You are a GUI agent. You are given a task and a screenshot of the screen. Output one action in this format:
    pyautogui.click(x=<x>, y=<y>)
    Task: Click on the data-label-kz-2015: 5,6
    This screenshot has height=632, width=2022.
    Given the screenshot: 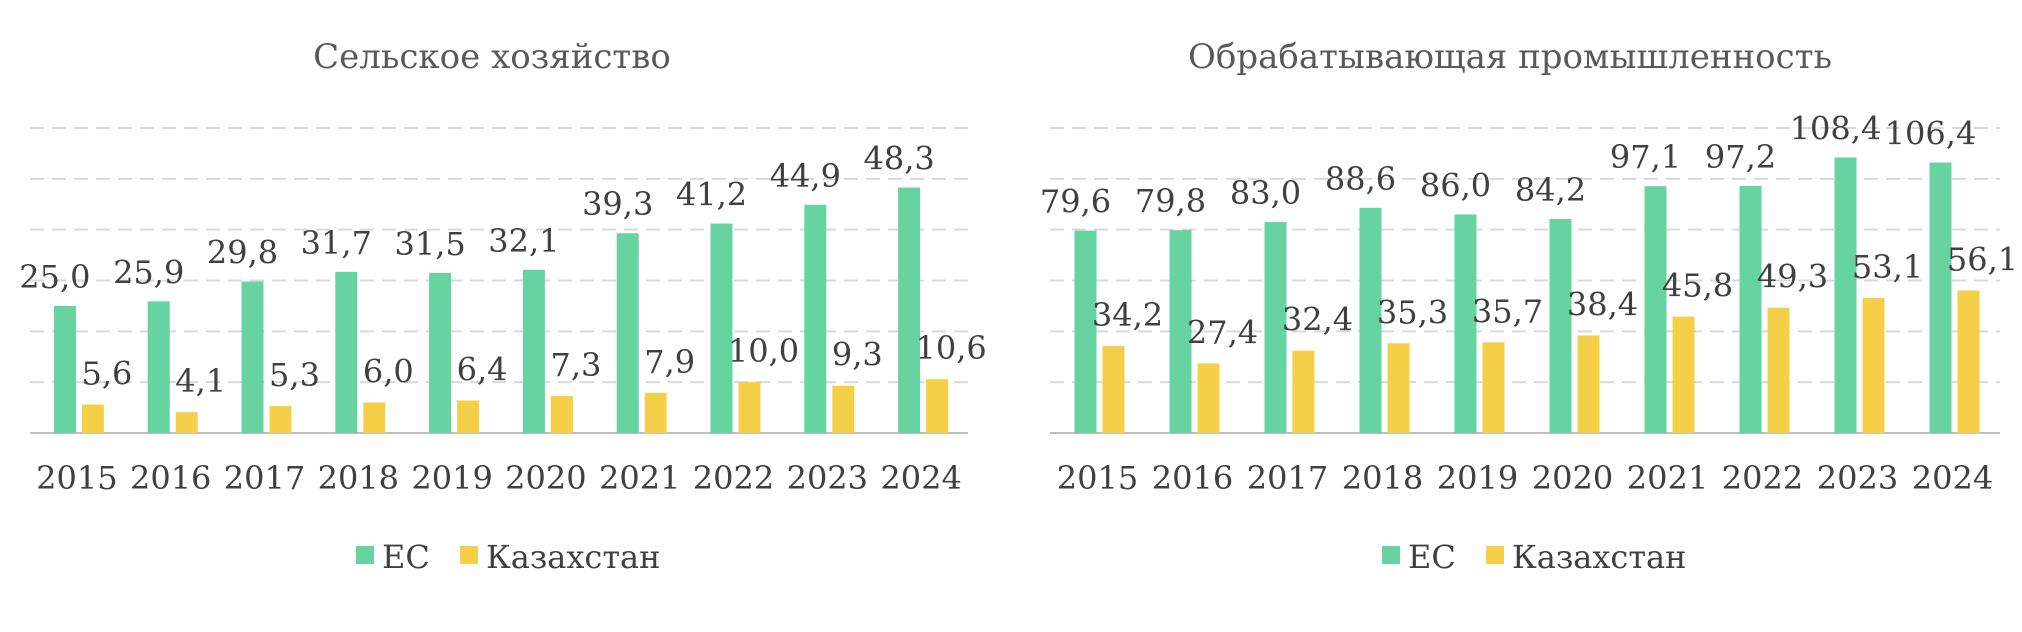 What is the action you would take?
    pyautogui.click(x=106, y=374)
    